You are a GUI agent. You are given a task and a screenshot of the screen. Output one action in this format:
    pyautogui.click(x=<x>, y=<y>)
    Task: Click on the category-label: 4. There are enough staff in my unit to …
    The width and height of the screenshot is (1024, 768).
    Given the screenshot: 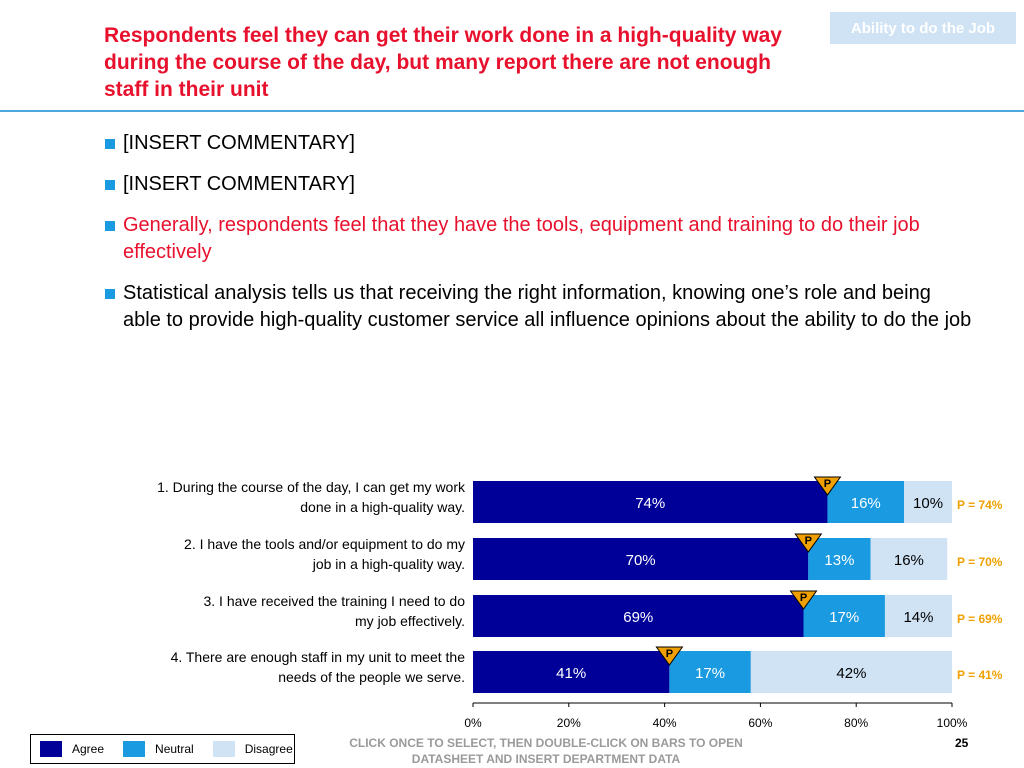 What is the action you would take?
    pyautogui.click(x=318, y=657)
    